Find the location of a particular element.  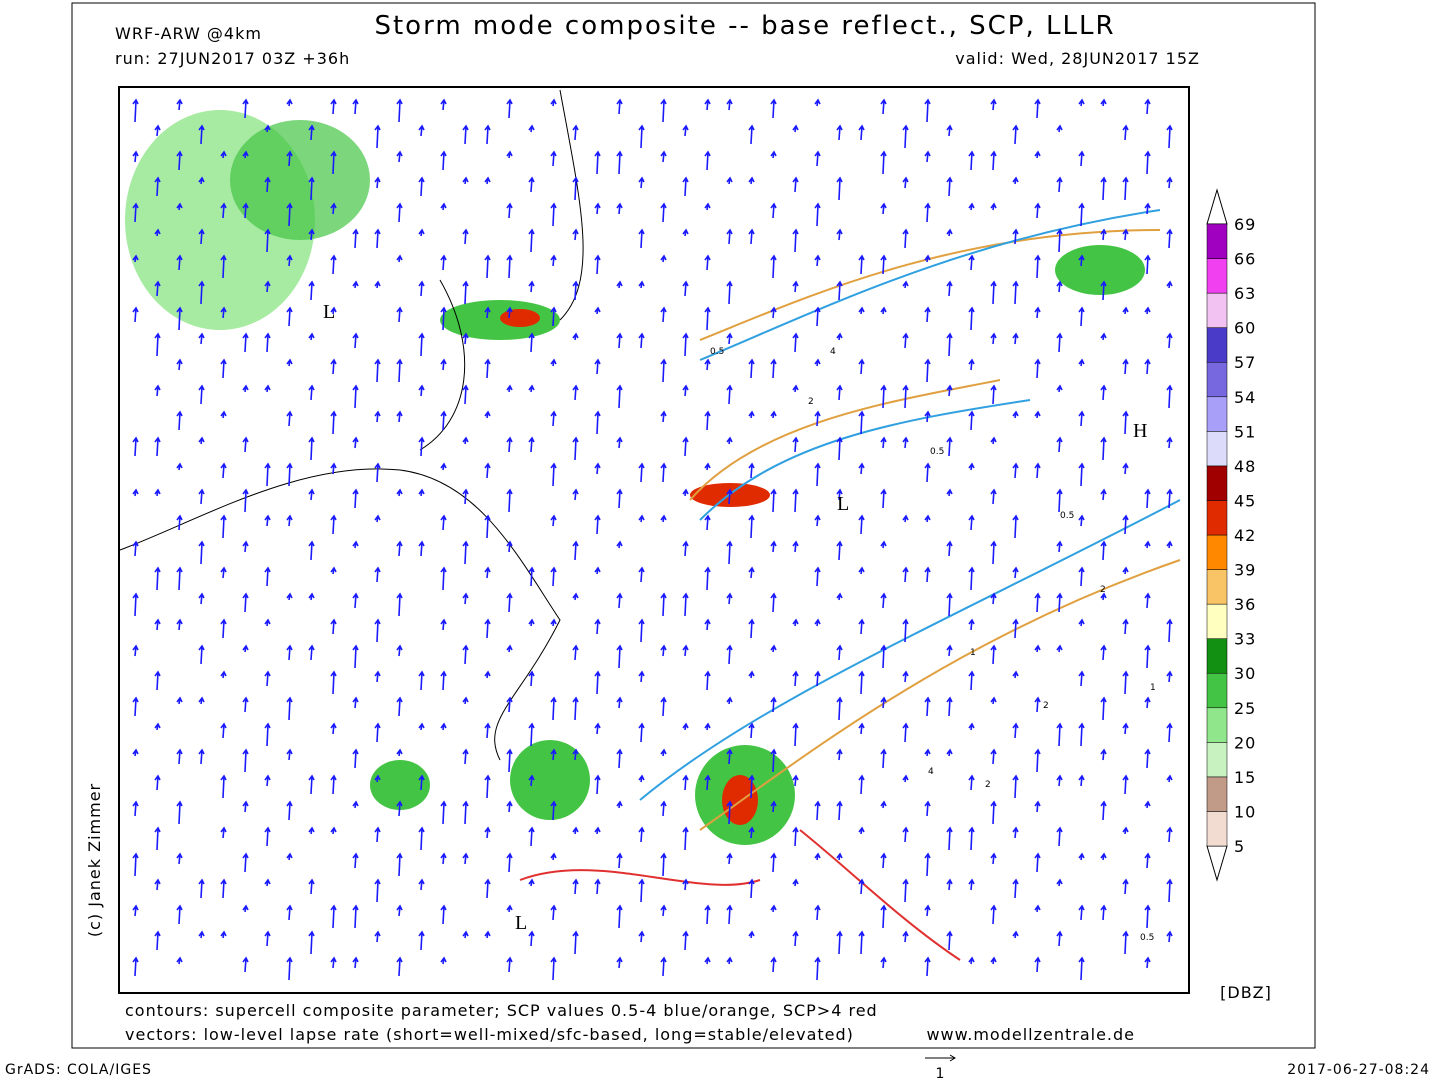

colorbar-label: 66 is located at coordinates (1245, 259).